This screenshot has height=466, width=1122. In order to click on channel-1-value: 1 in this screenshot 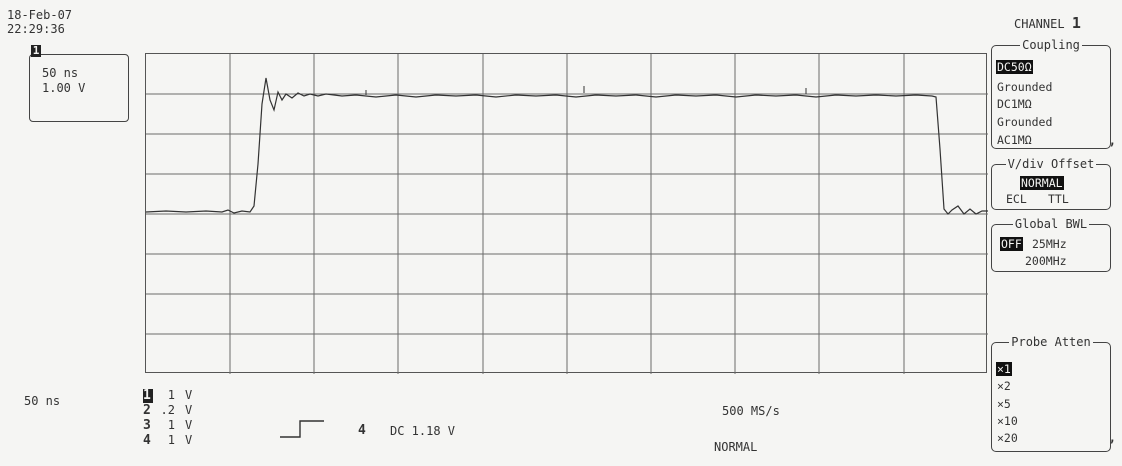, I will do `click(164, 395)`.